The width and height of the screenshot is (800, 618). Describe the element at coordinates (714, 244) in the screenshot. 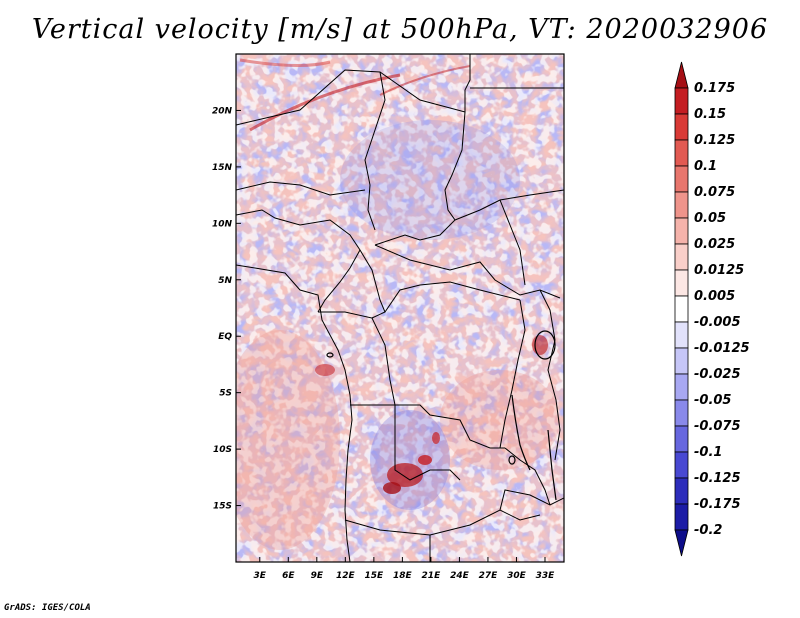

I see `colorbar-level-label: 0.025` at that location.